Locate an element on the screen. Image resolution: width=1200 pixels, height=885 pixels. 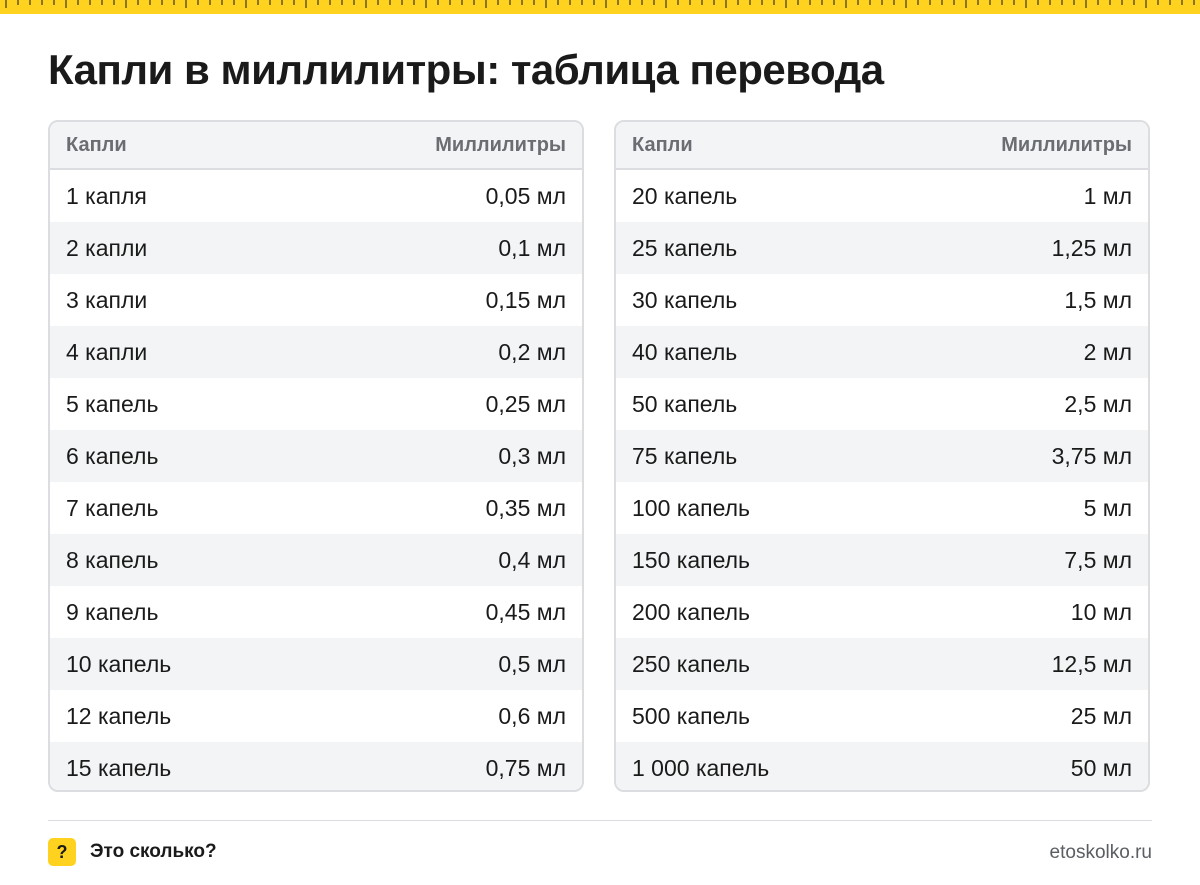
cell-ml: 0,45 мл is located at coordinates (525, 611).